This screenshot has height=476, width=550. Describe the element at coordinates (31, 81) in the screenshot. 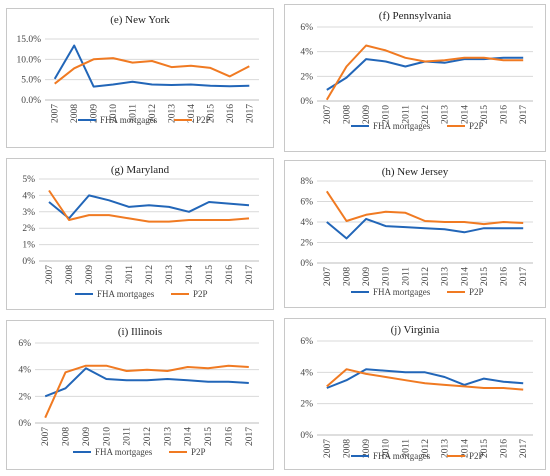

I see `y-tick-label: 5.0%` at that location.